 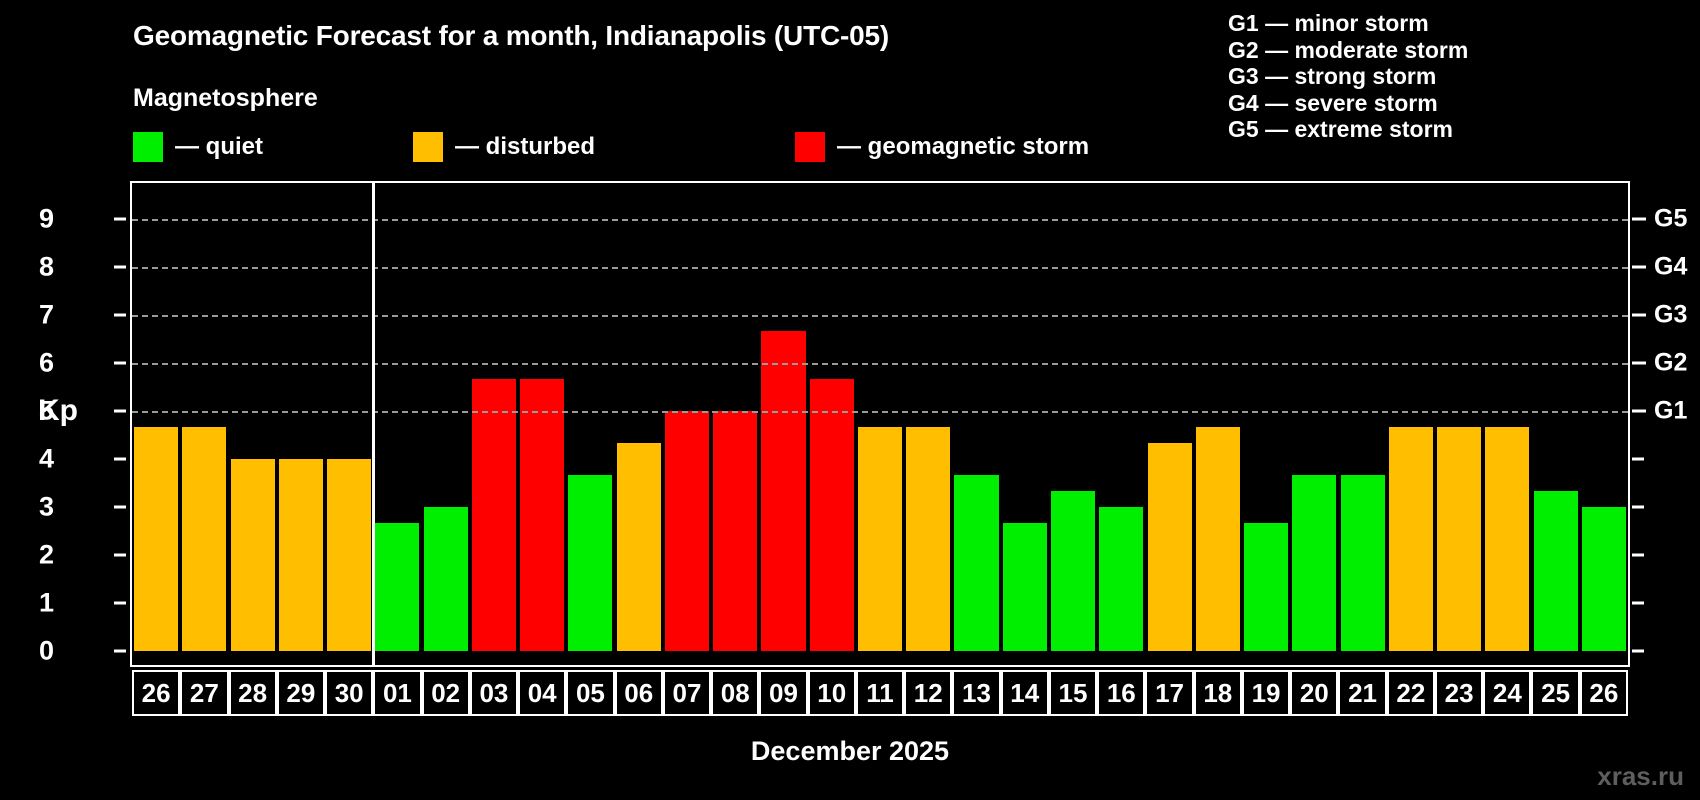 I want to click on g-tick-mark-G5, so click(x=1639, y=219).